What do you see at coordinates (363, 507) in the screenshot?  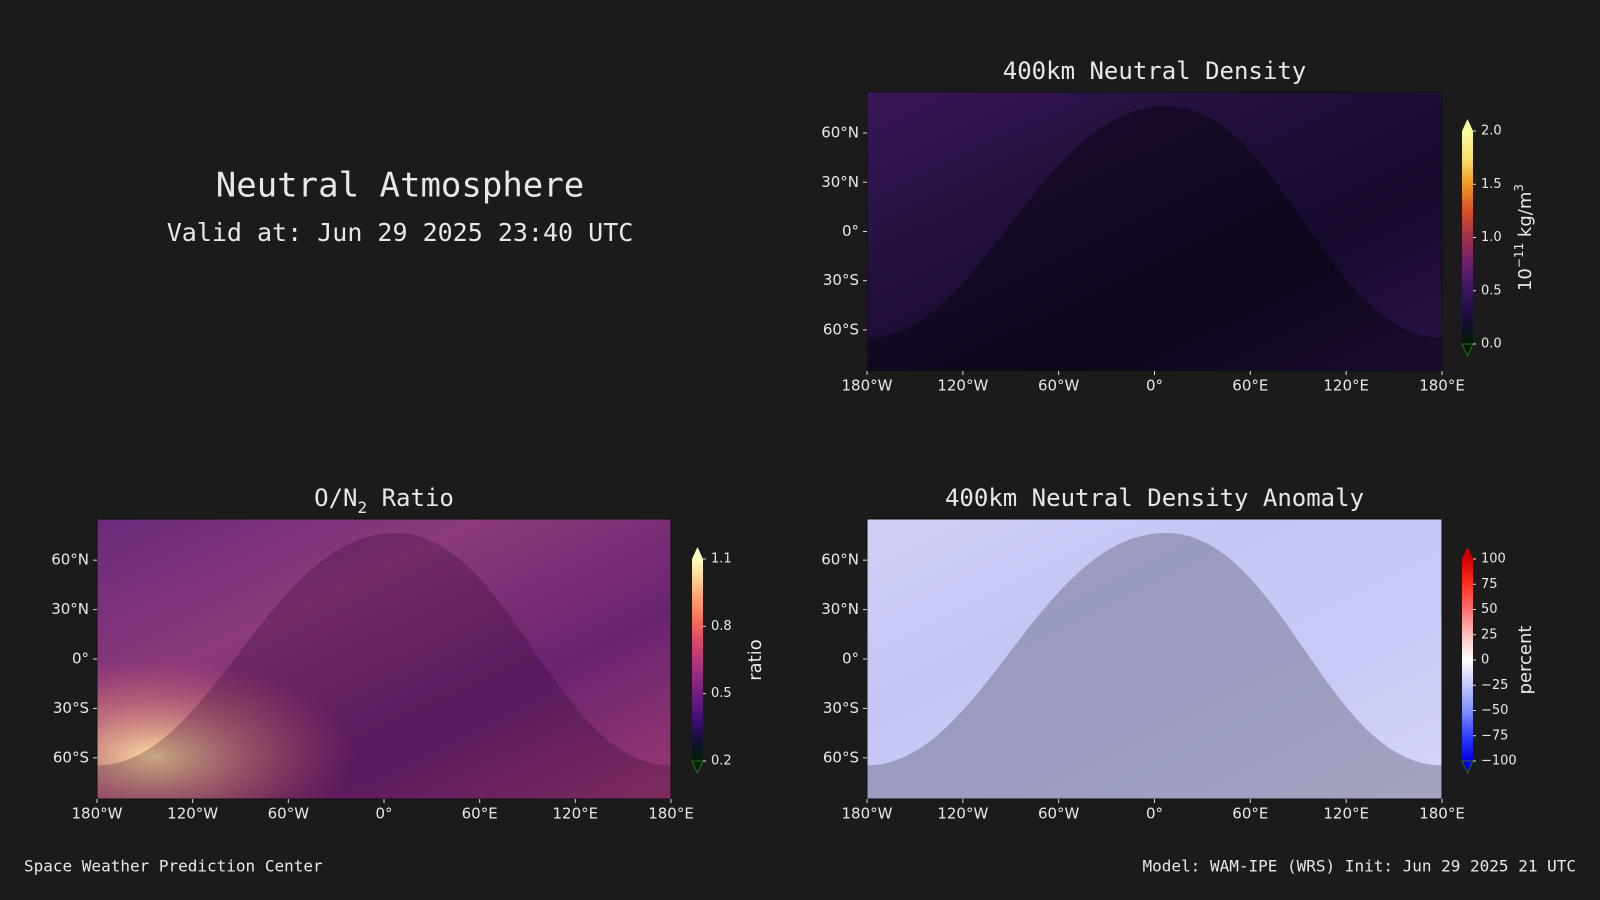 I see `title-part: 2` at bounding box center [363, 507].